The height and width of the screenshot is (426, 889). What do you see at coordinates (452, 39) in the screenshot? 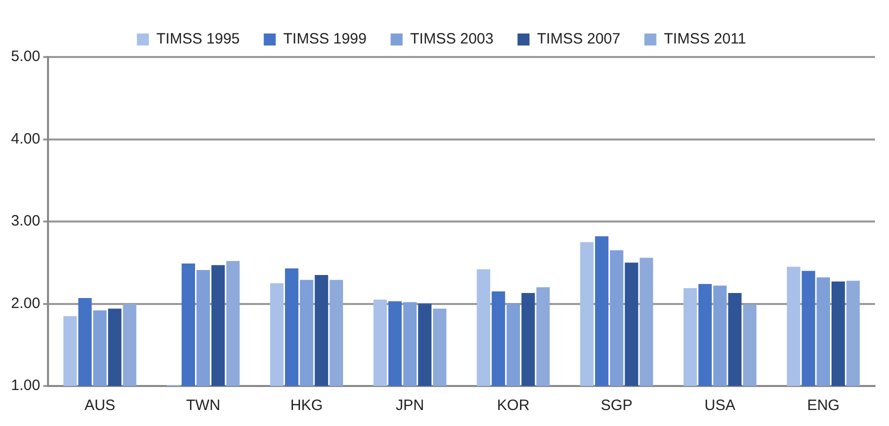
I see `legend-label: TIMSS 2003` at bounding box center [452, 39].